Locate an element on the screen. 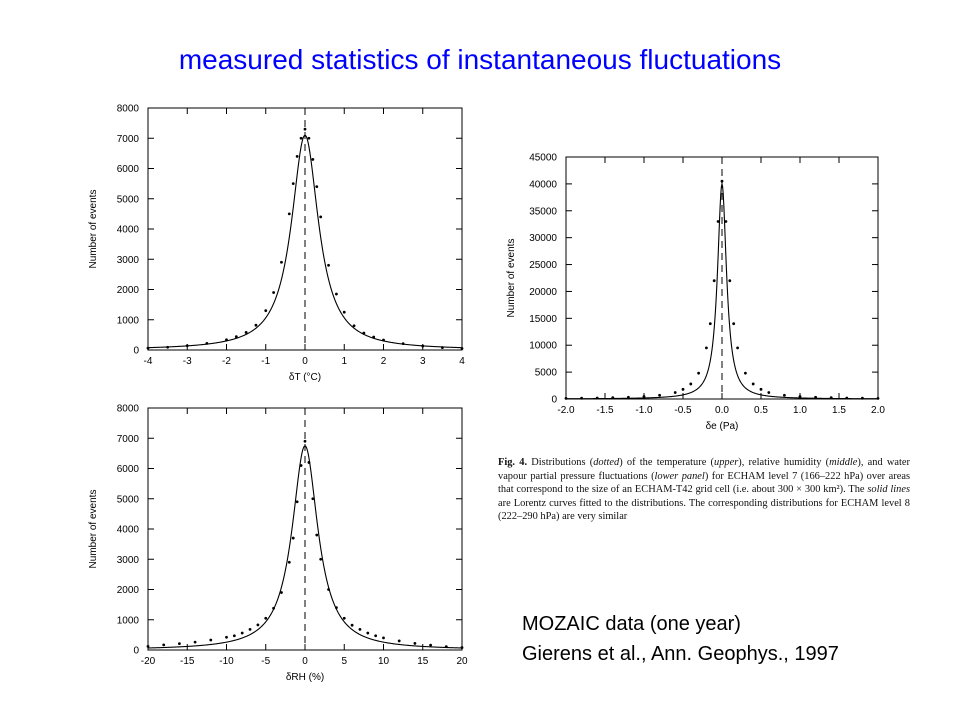 The height and width of the screenshot is (720, 960). x-tick-label: 5 is located at coordinates (344, 661).